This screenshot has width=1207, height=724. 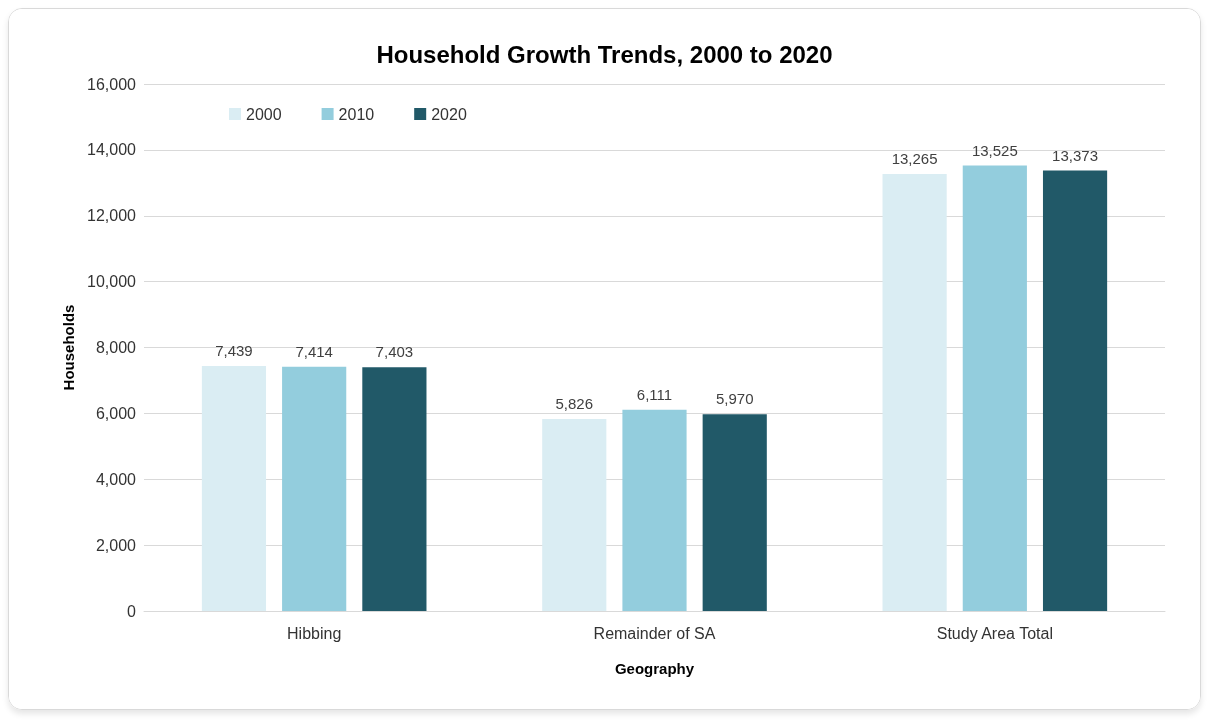 What do you see at coordinates (654, 633) in the screenshot?
I see `x-tick-label: Remainder of SA` at bounding box center [654, 633].